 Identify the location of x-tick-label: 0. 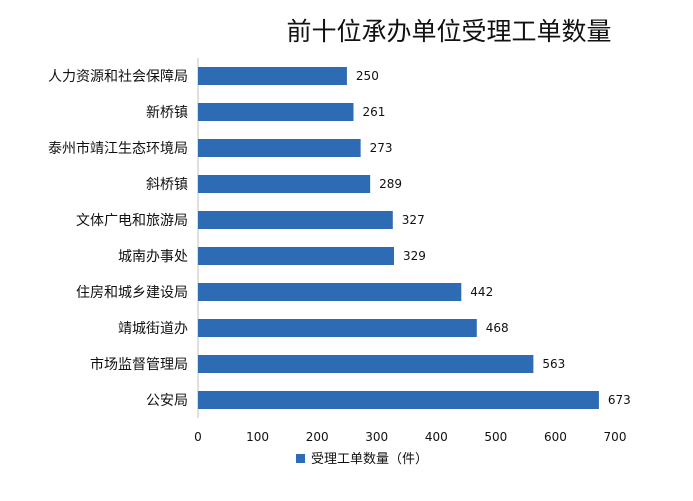
(198, 437).